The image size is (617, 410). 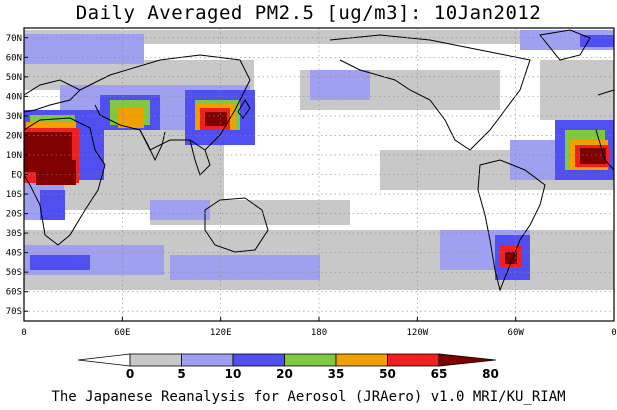 What do you see at coordinates (14, 273) in the screenshot?
I see `lat-tick-label: 50S` at bounding box center [14, 273].